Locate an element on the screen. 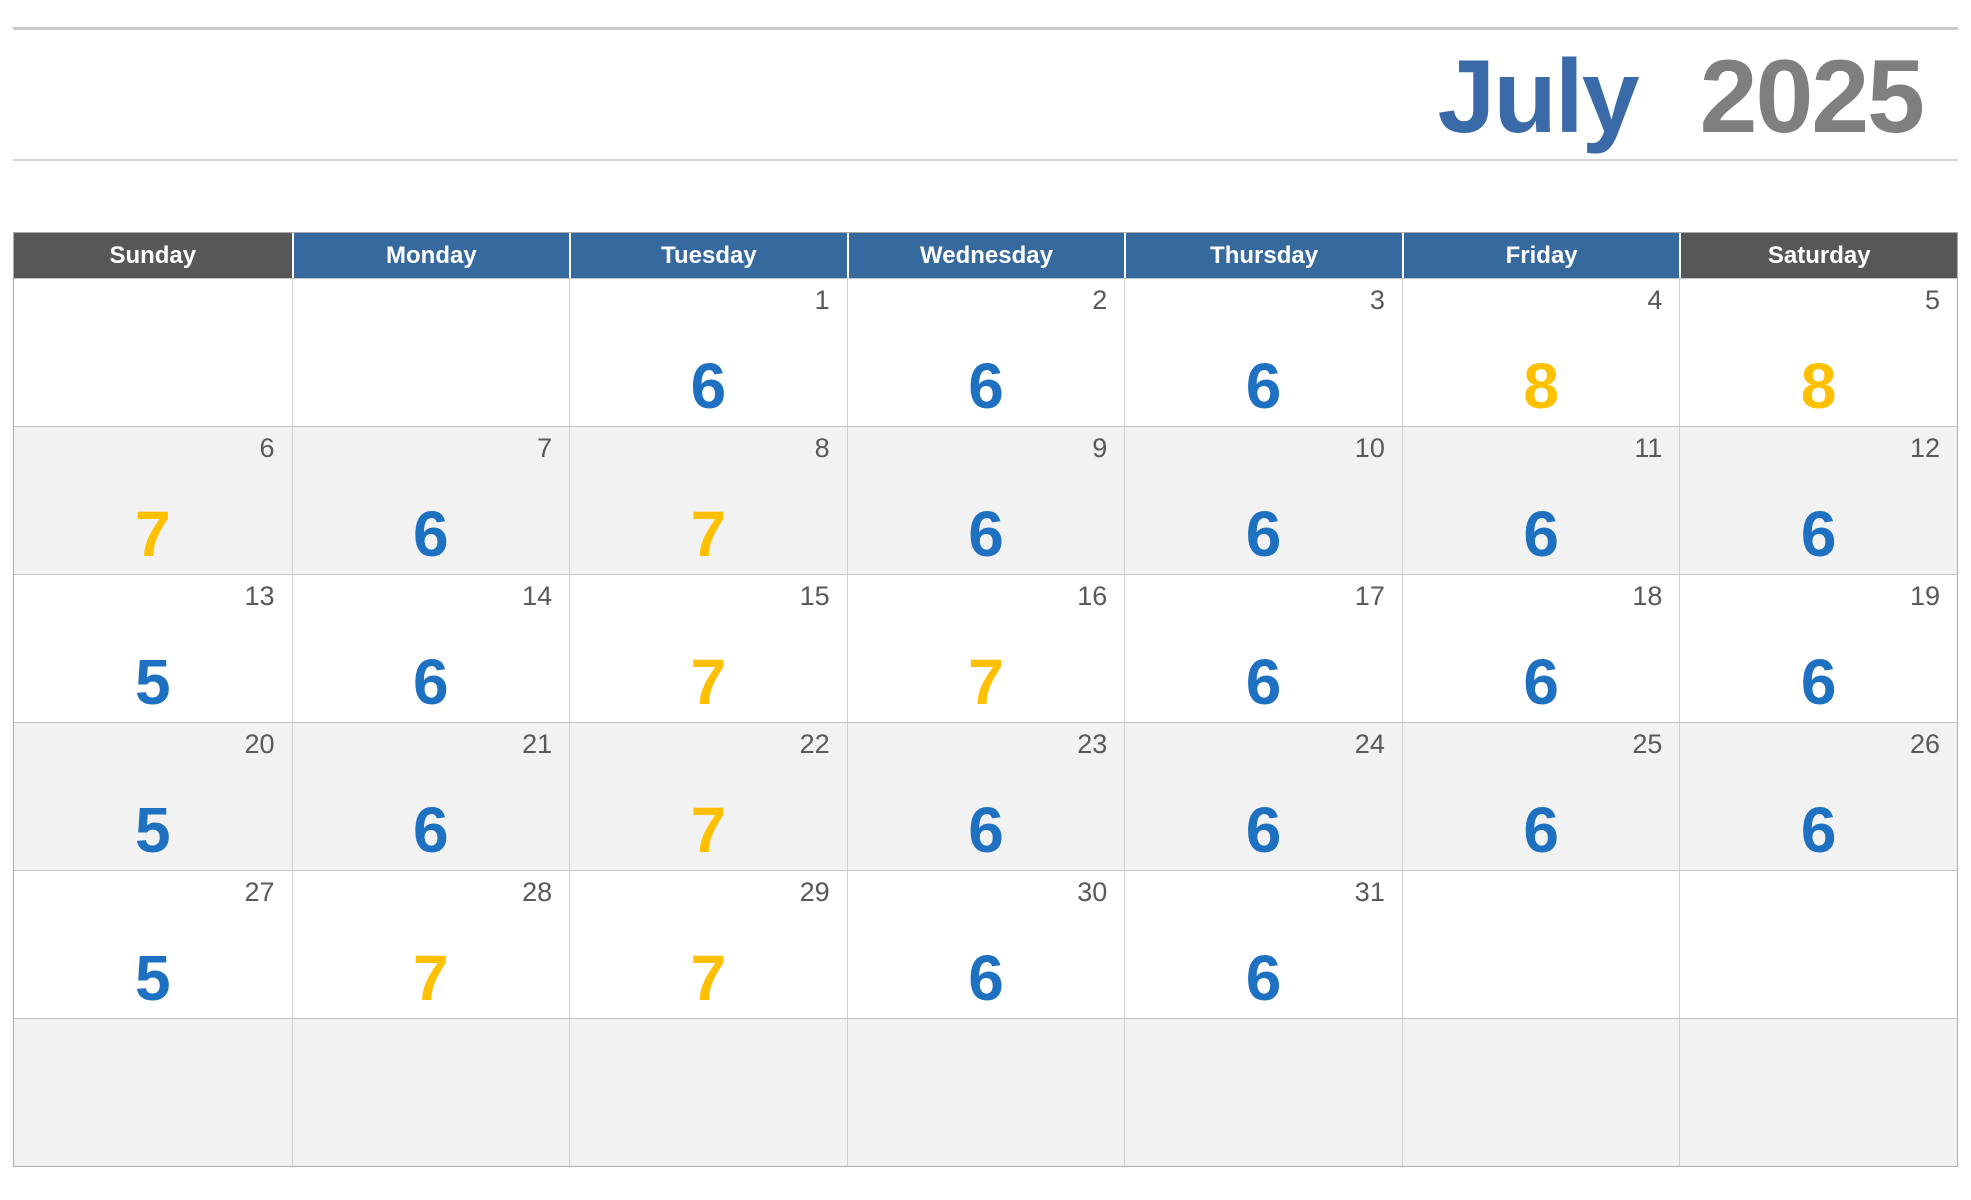  week-row: 6 7 7 6 8 7 9 6 10 6 11 6 12 6 is located at coordinates (985, 500).